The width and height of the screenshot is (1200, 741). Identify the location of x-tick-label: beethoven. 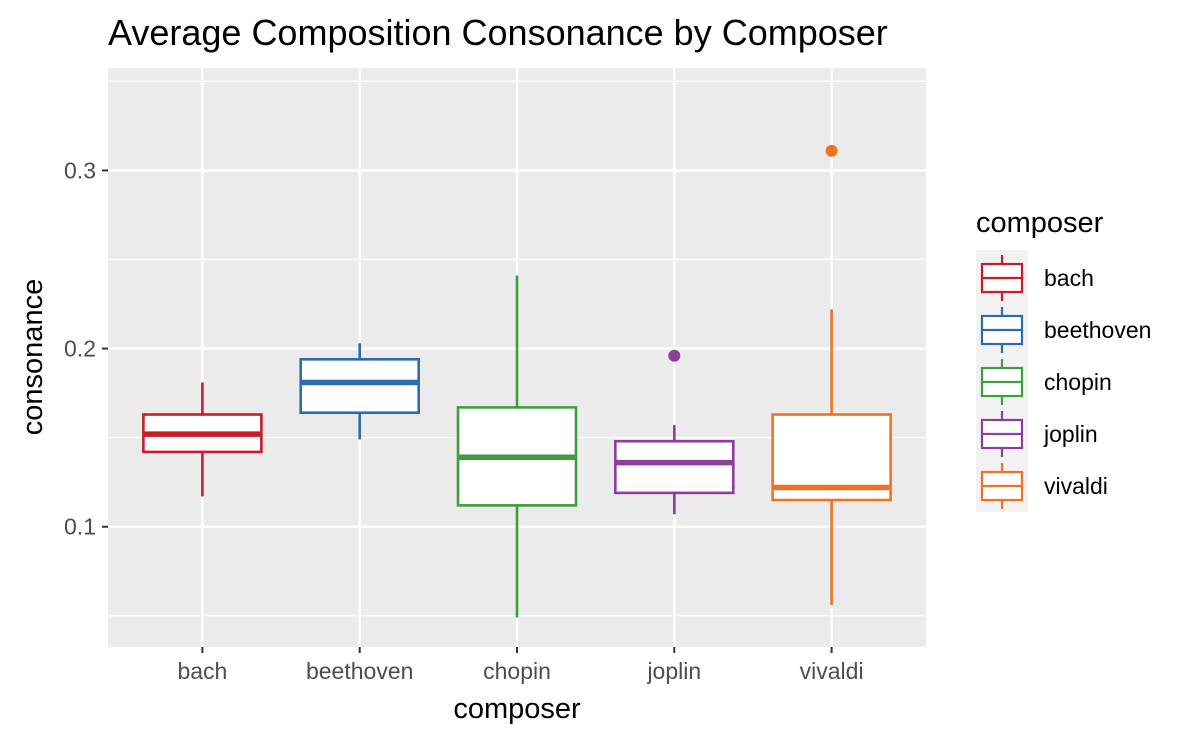
(359, 671).